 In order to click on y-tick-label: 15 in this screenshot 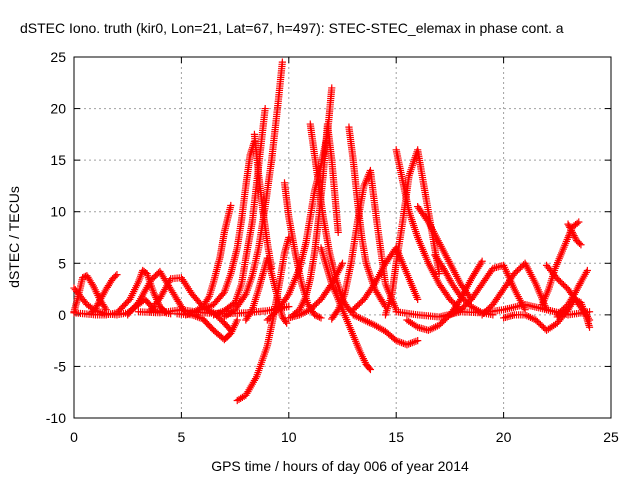, I will do `click(58, 160)`.